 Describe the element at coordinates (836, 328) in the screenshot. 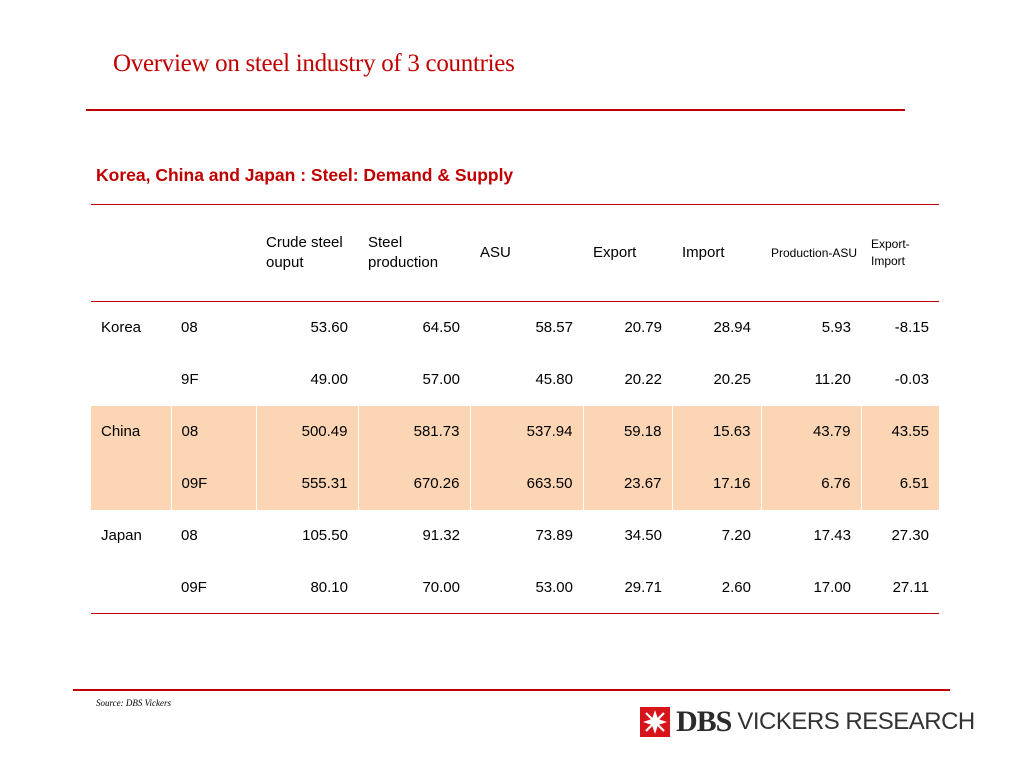

I see `production-asu-cell: 5.93` at that location.